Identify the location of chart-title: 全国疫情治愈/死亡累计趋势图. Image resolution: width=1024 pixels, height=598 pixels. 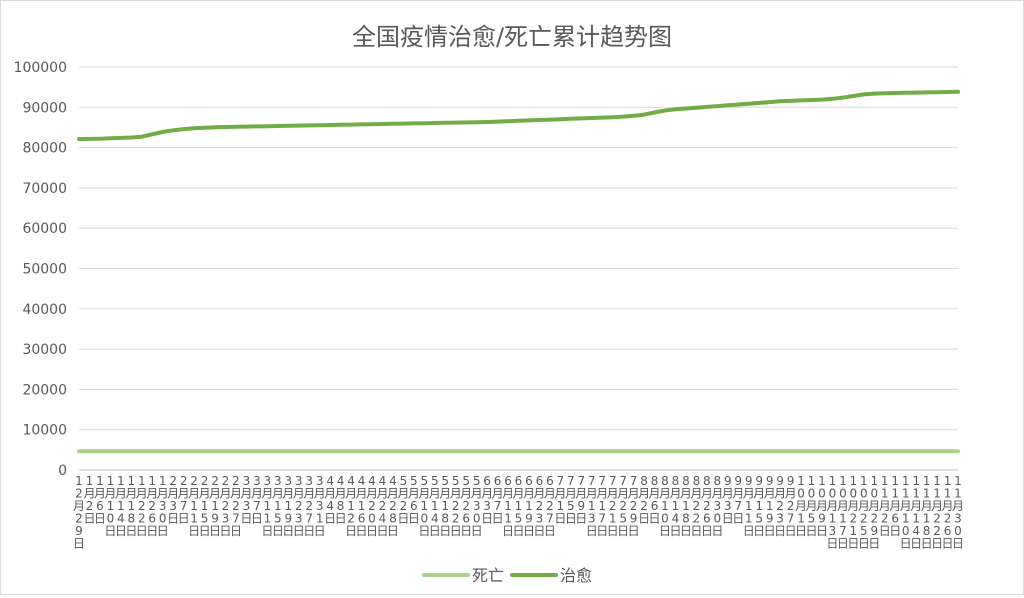
(512, 37).